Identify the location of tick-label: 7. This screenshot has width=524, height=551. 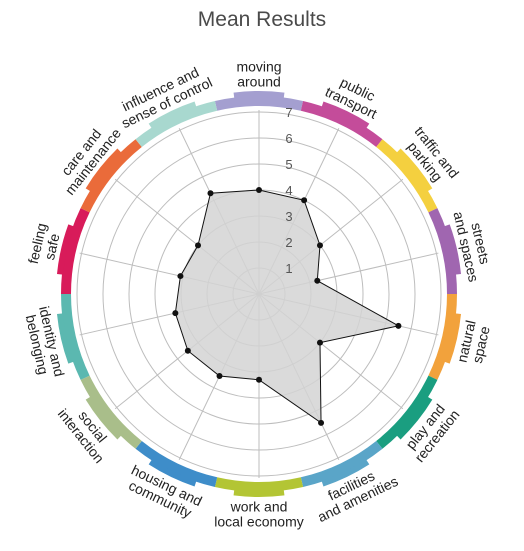
(288, 112).